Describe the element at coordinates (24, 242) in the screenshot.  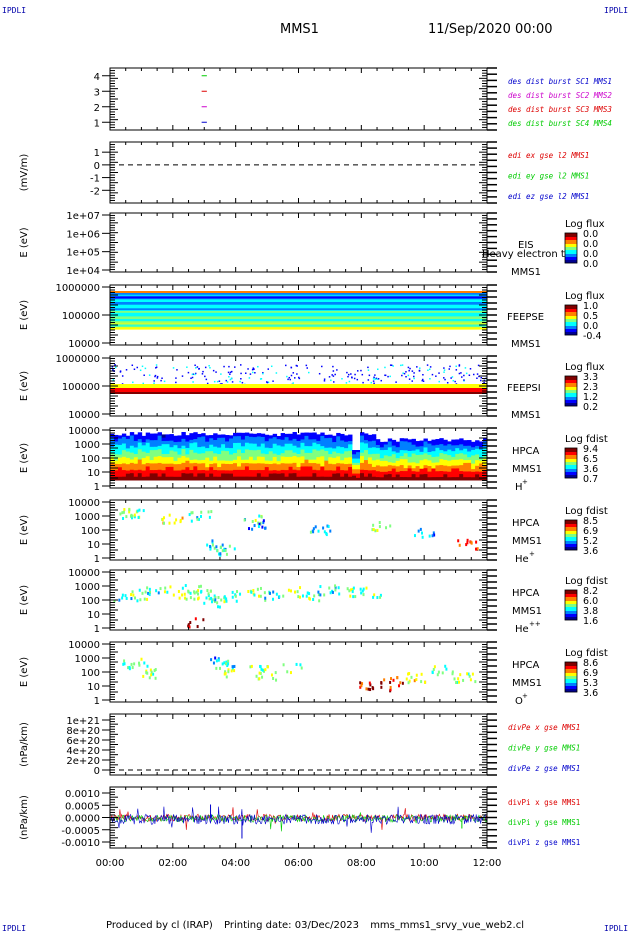
I see `y-axis-label: E (eV)` at that location.